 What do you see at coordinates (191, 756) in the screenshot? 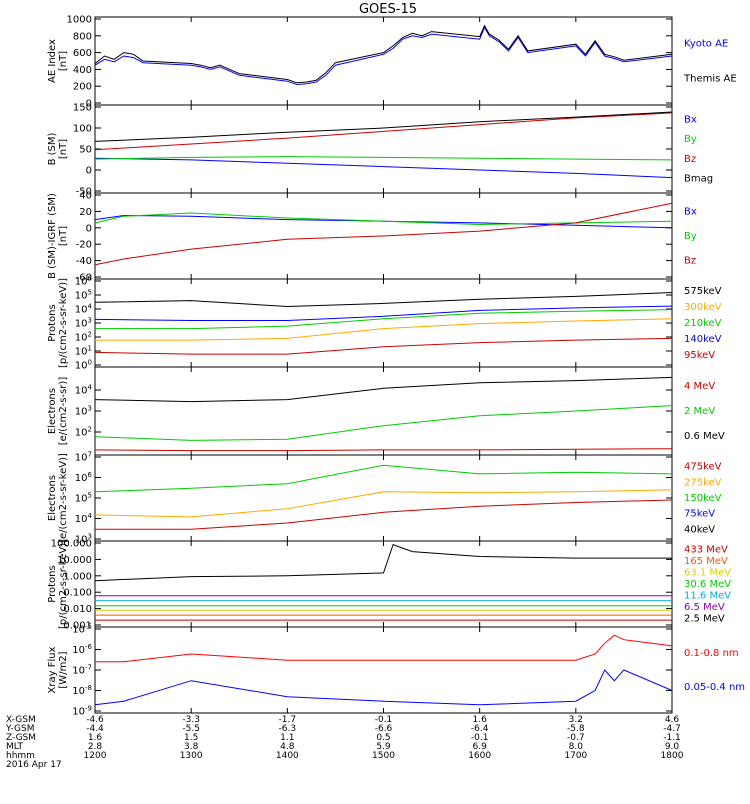
I see `footer-cell: 1300` at bounding box center [191, 756].